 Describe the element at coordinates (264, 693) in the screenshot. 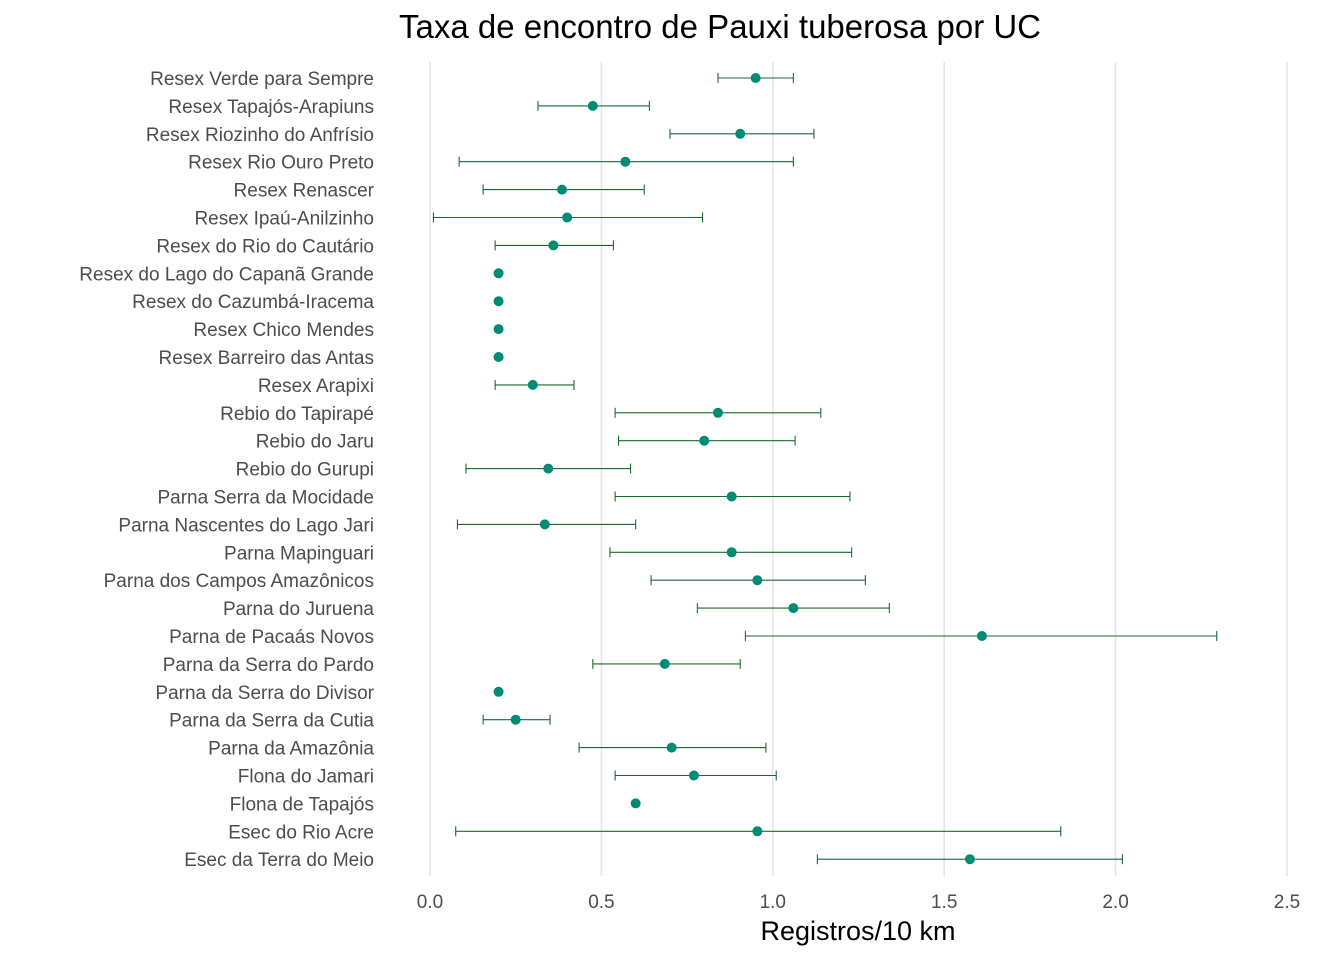

I see `y-tick-label: Parna da Serra do Divisor` at that location.